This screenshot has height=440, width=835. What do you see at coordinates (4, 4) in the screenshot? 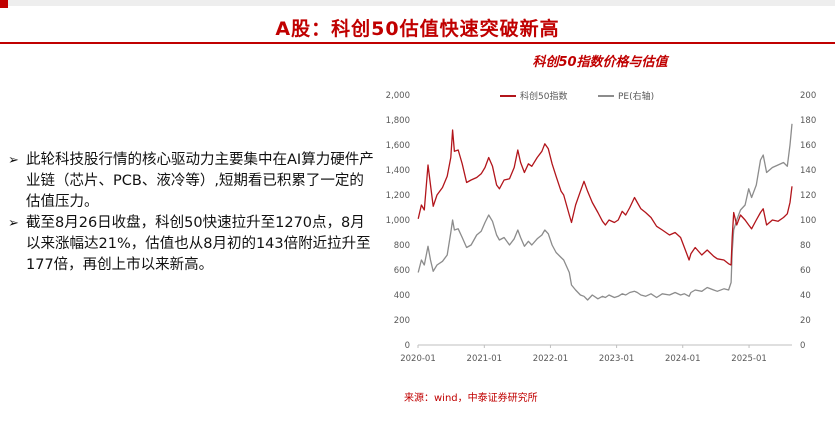
I see `corner-accent` at bounding box center [4, 4].